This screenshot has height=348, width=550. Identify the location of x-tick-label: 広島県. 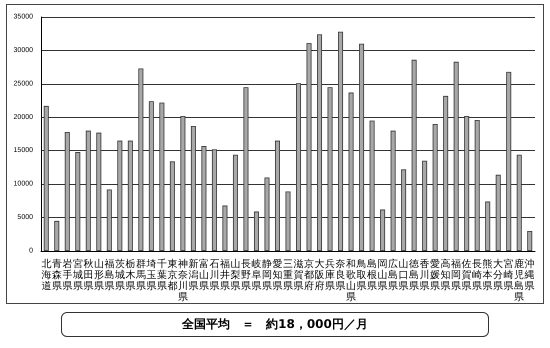
(393, 275).